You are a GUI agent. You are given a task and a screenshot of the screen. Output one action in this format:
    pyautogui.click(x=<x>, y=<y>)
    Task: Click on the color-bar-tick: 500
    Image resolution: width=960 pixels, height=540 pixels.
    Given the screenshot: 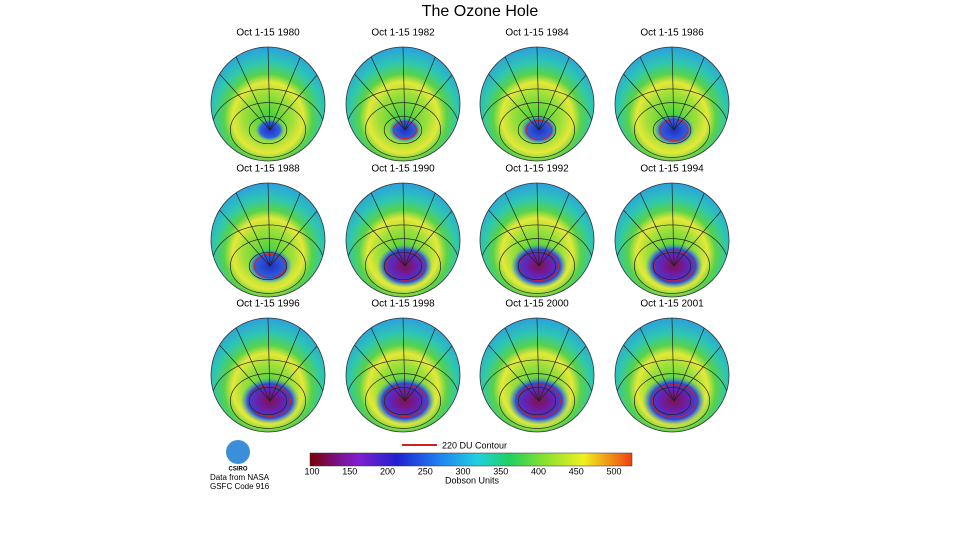 What is the action you would take?
    pyautogui.click(x=613, y=471)
    